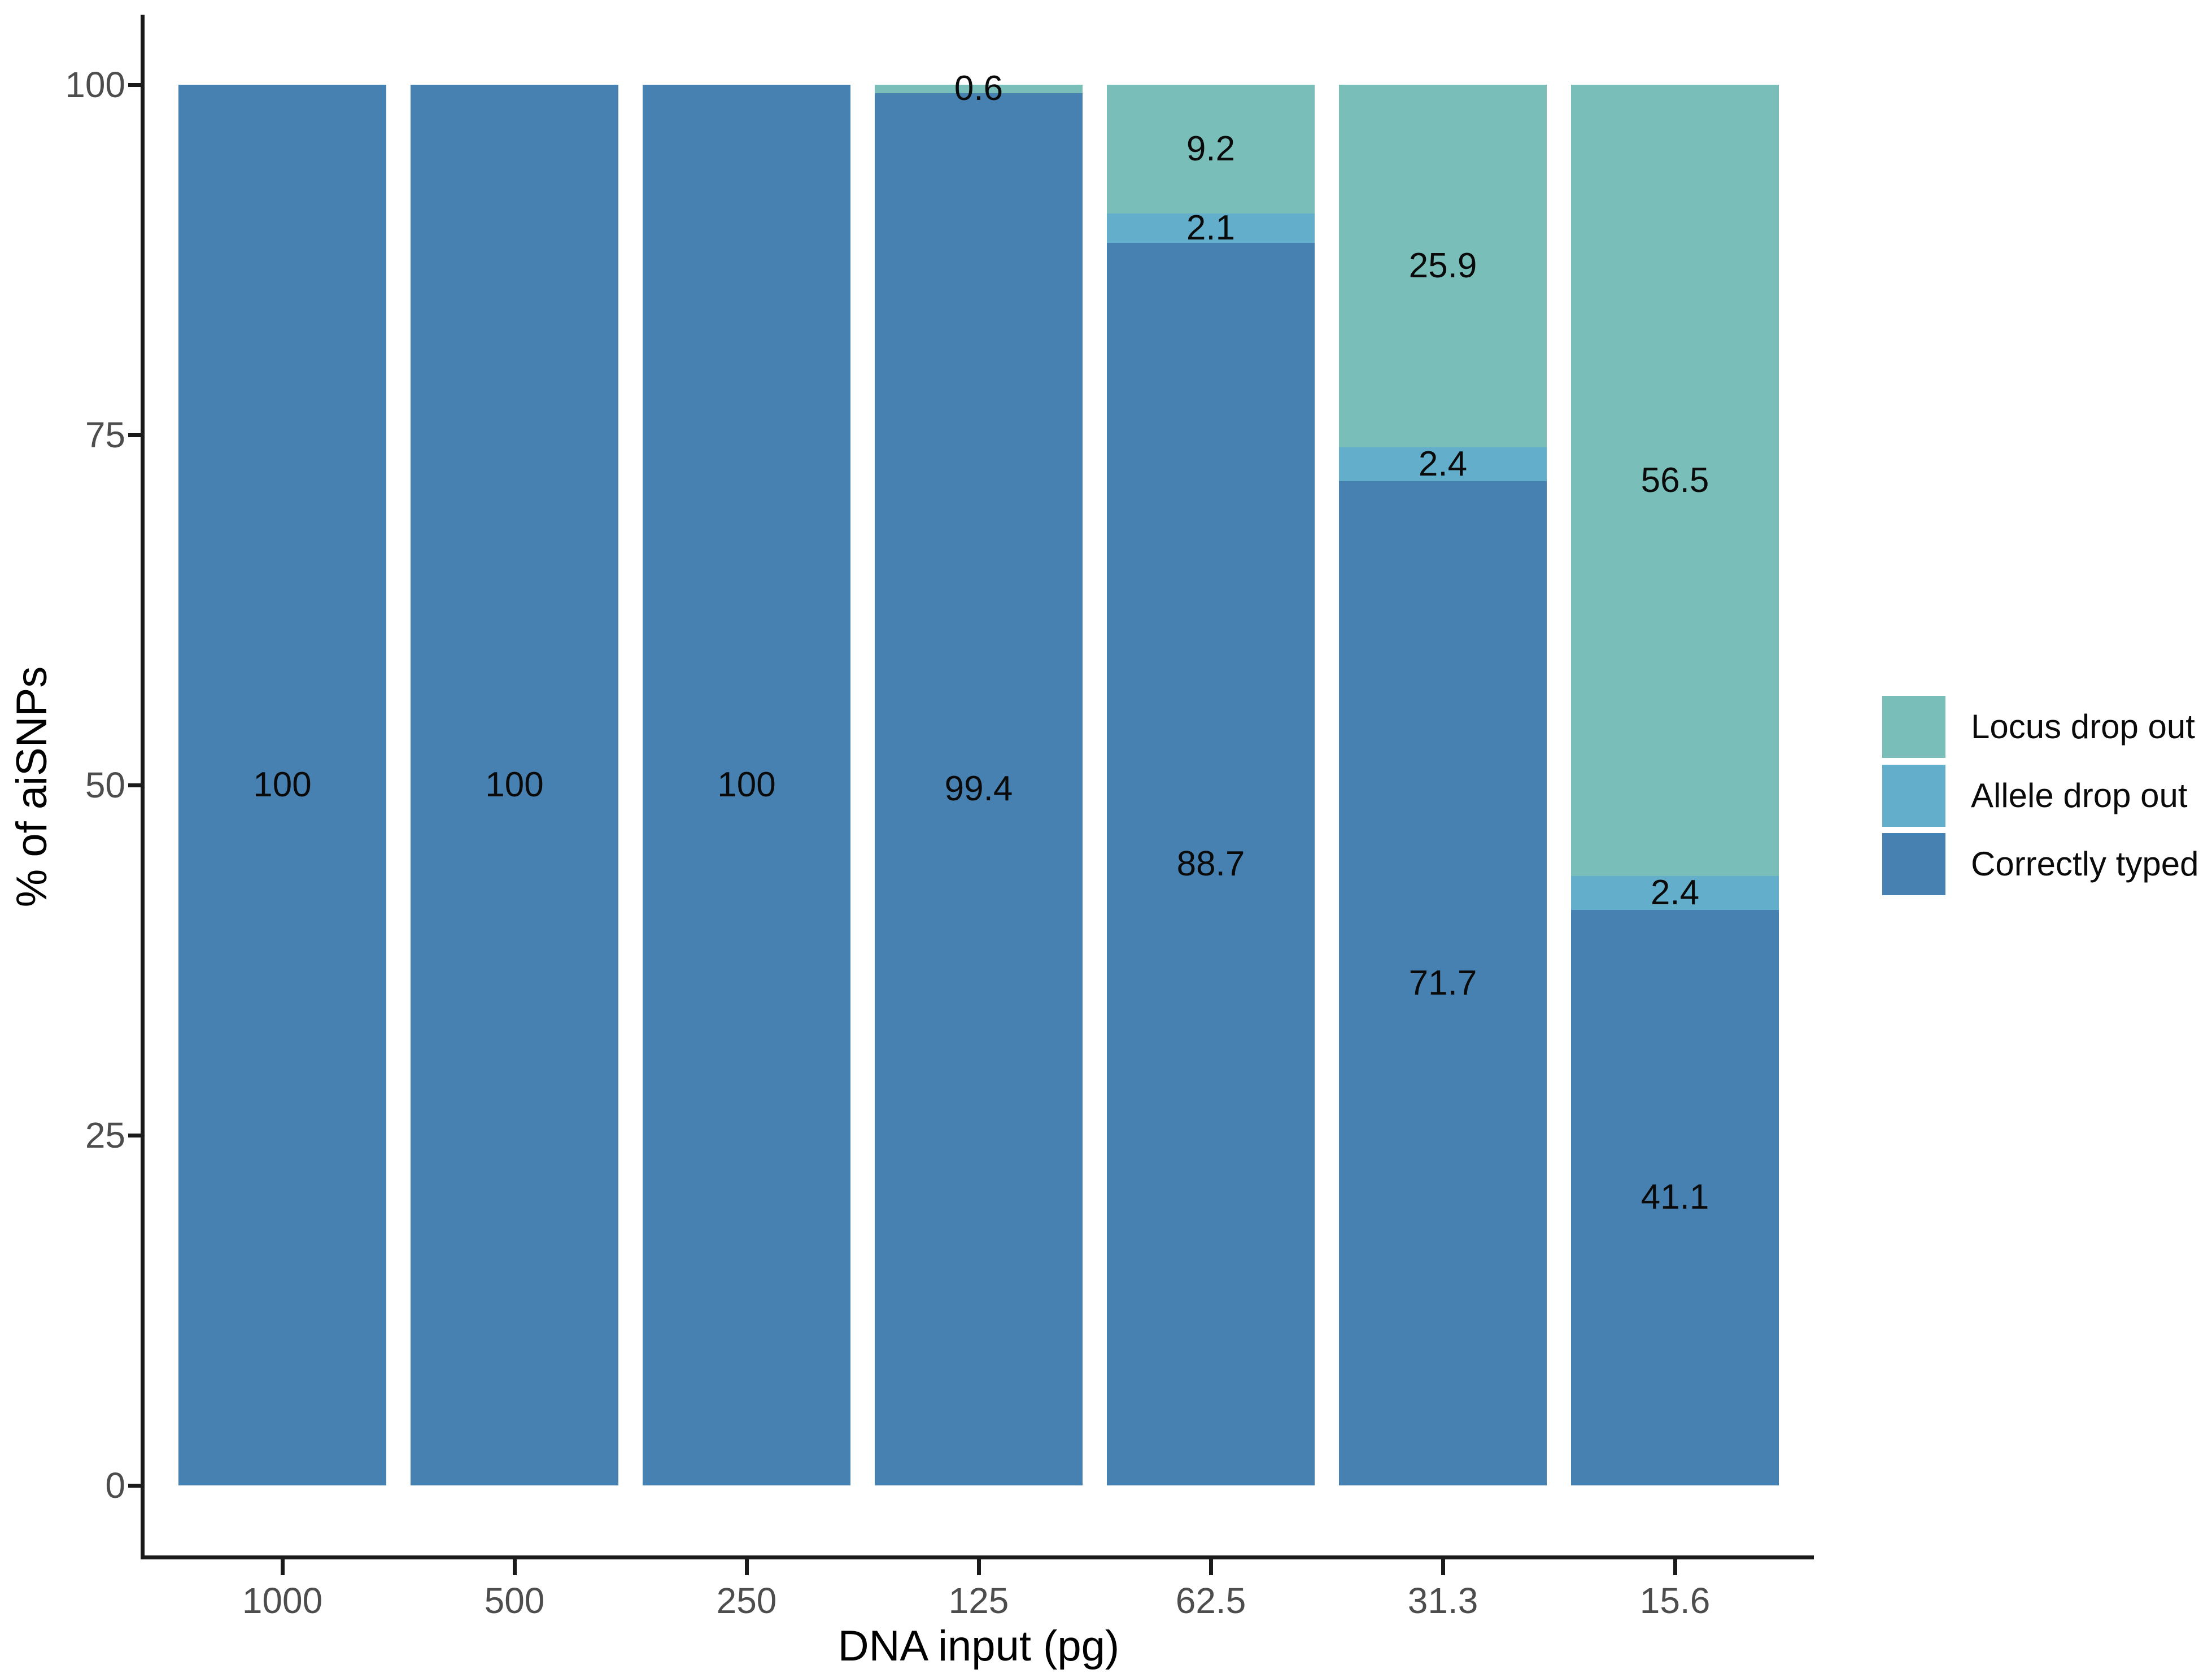 This screenshot has height=1678, width=2212. What do you see at coordinates (105, 1135) in the screenshot?
I see `y-tick-label-25: 25` at bounding box center [105, 1135].